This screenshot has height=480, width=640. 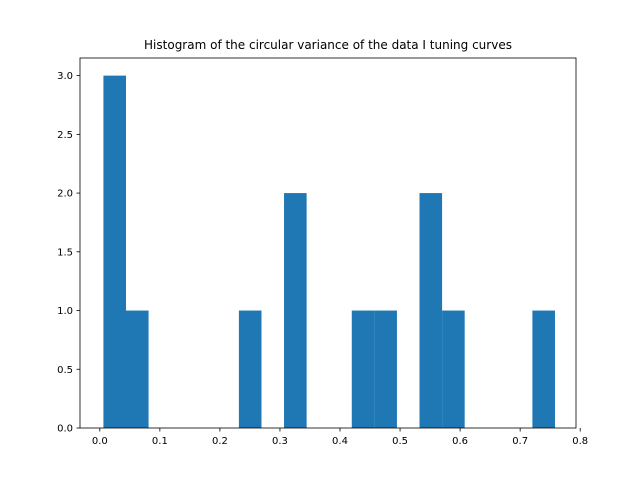 What do you see at coordinates (65, 76) in the screenshot?
I see `y-tick-label-6: 3.0` at bounding box center [65, 76].